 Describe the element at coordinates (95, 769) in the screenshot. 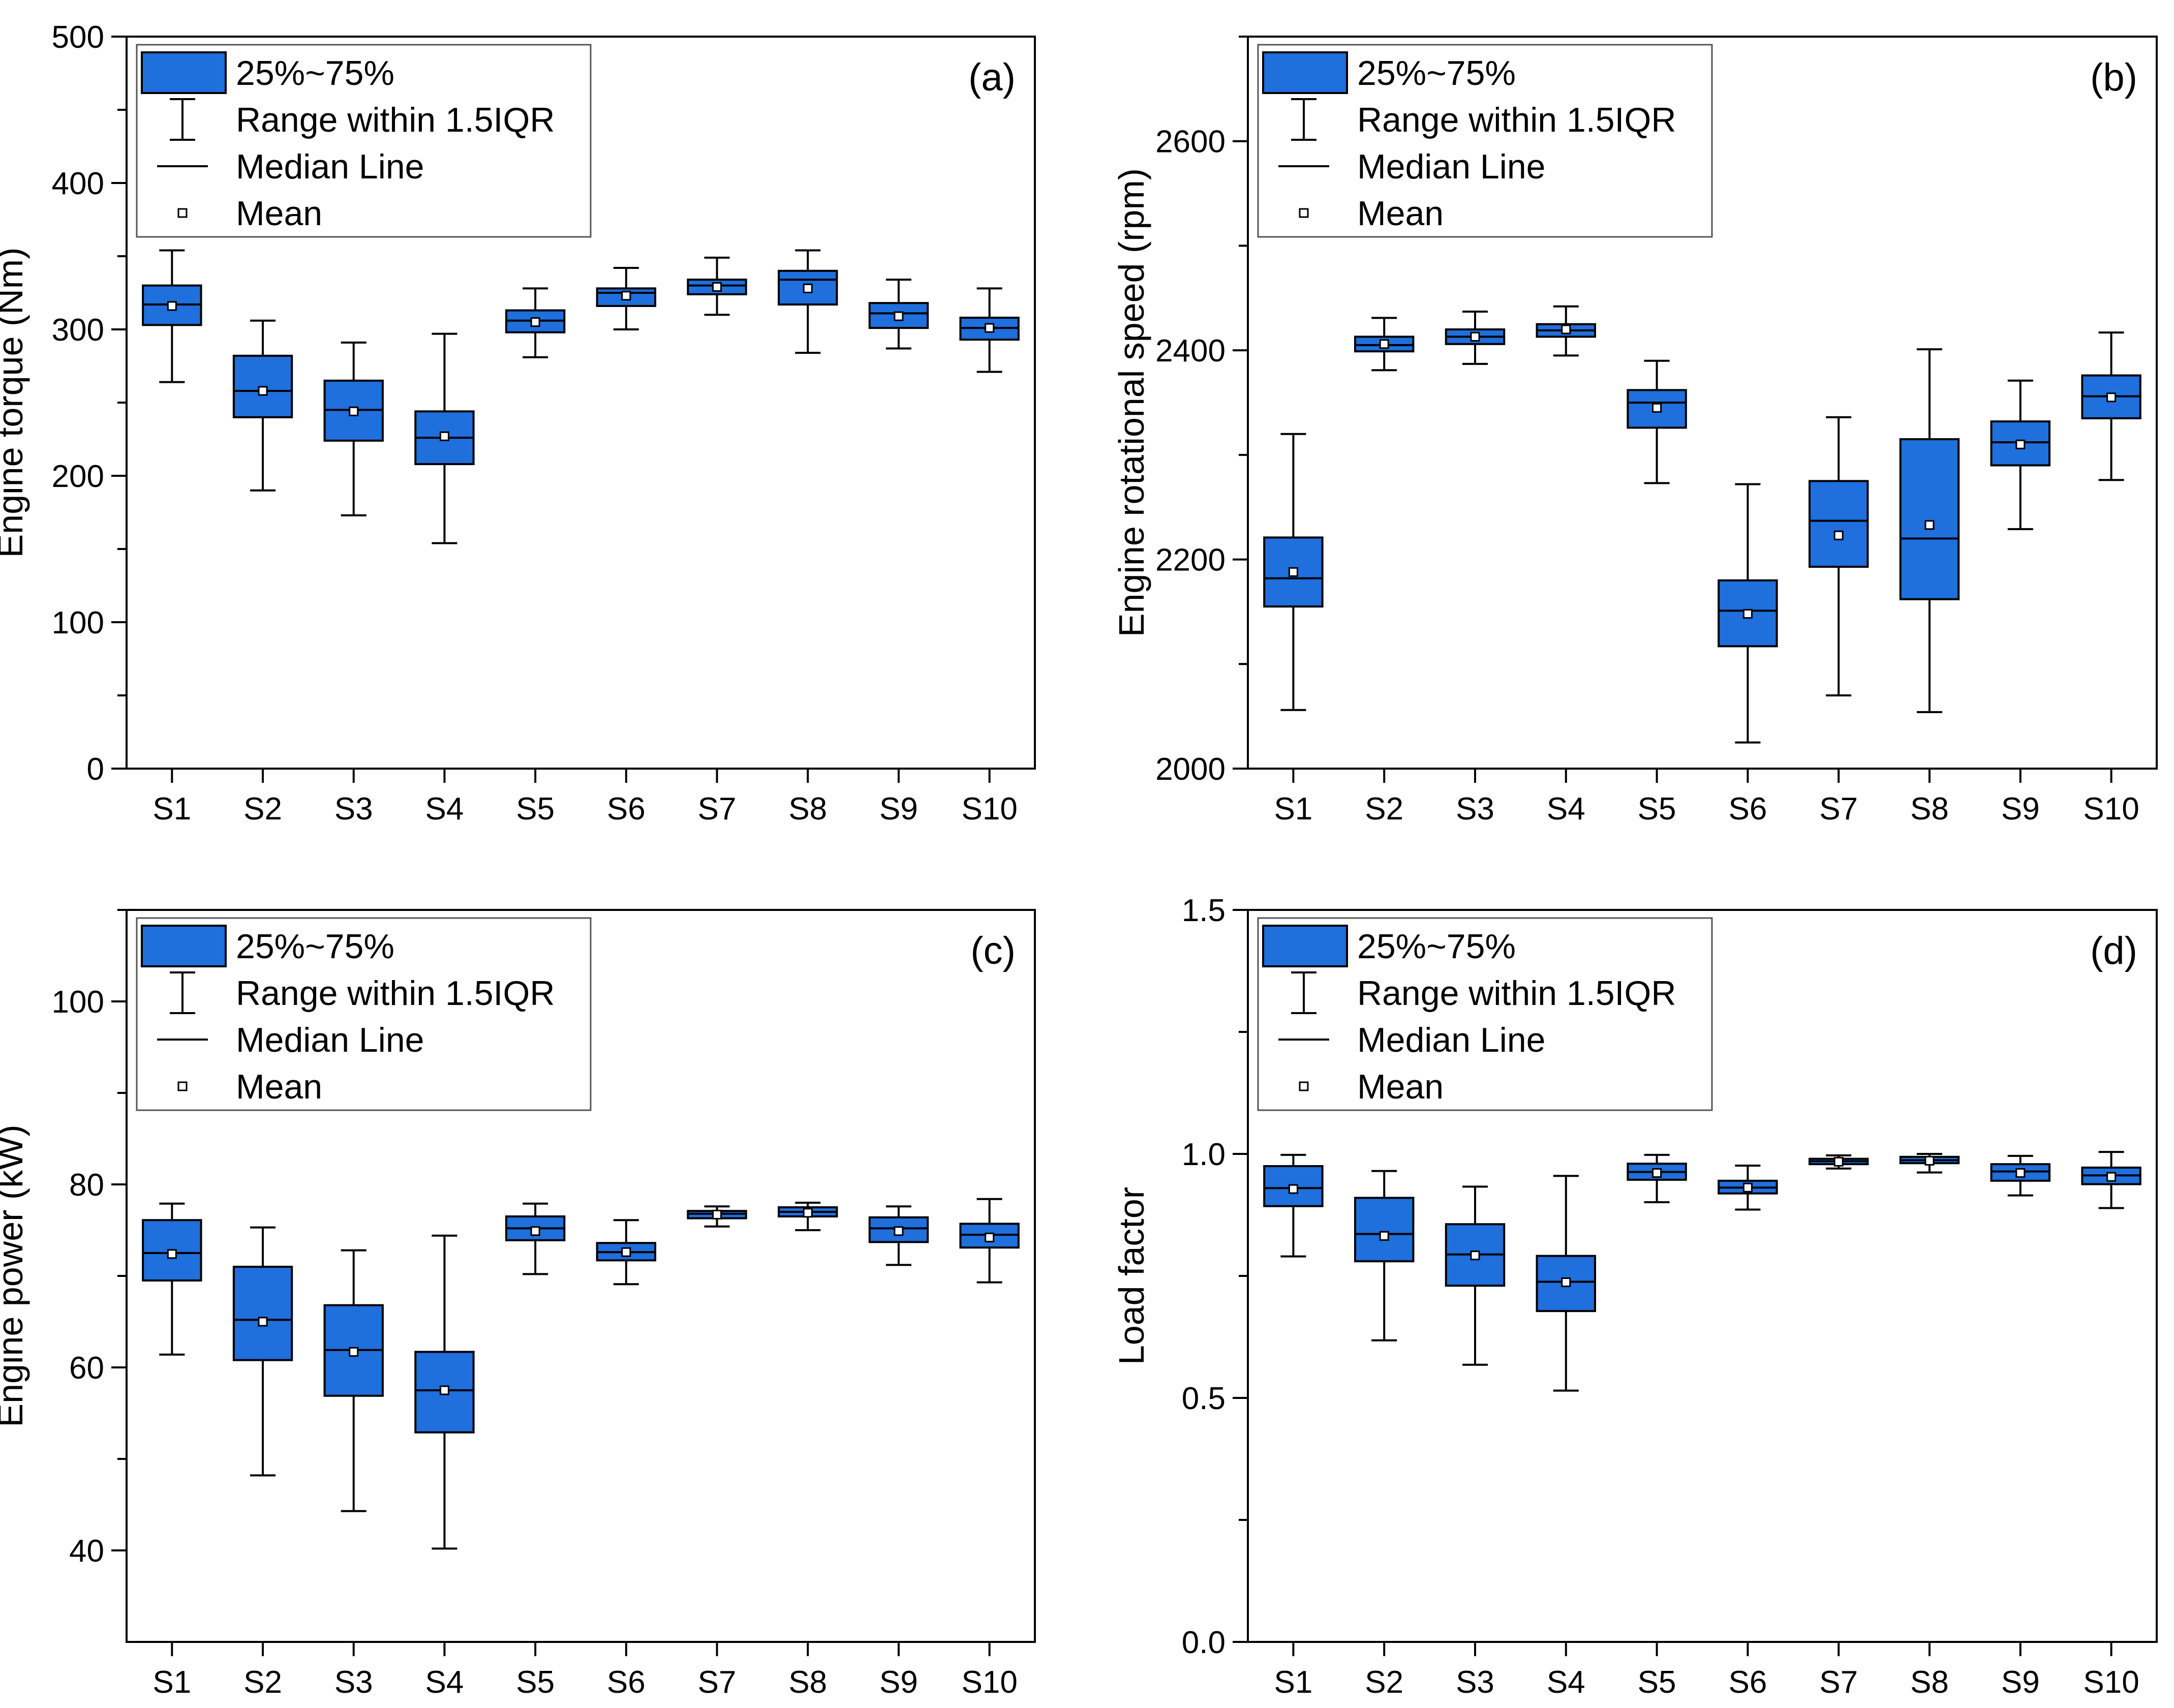

I see `y-tick-label: 0` at that location.